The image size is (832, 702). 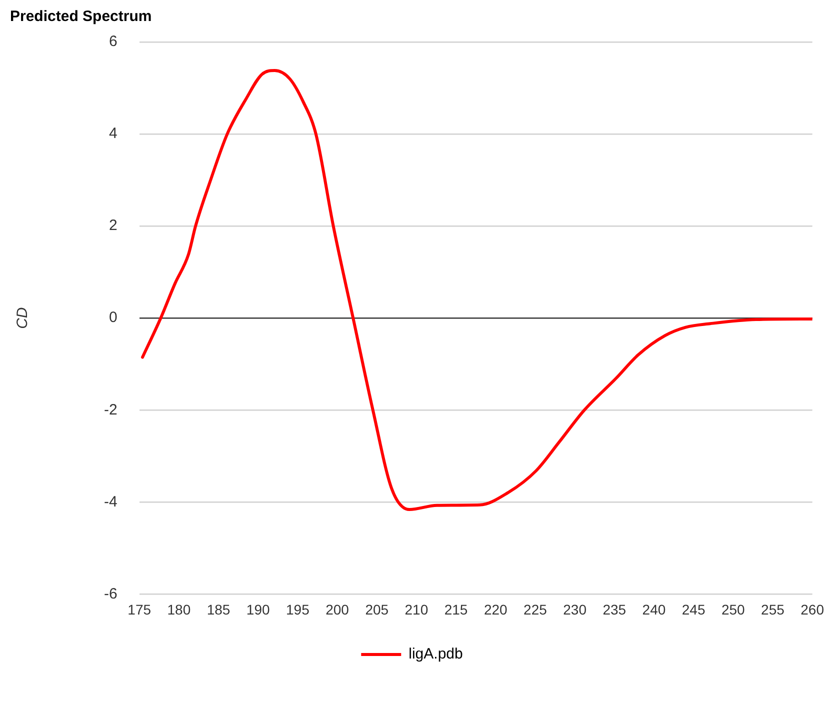 I want to click on x-tick-label: 245, so click(x=694, y=609).